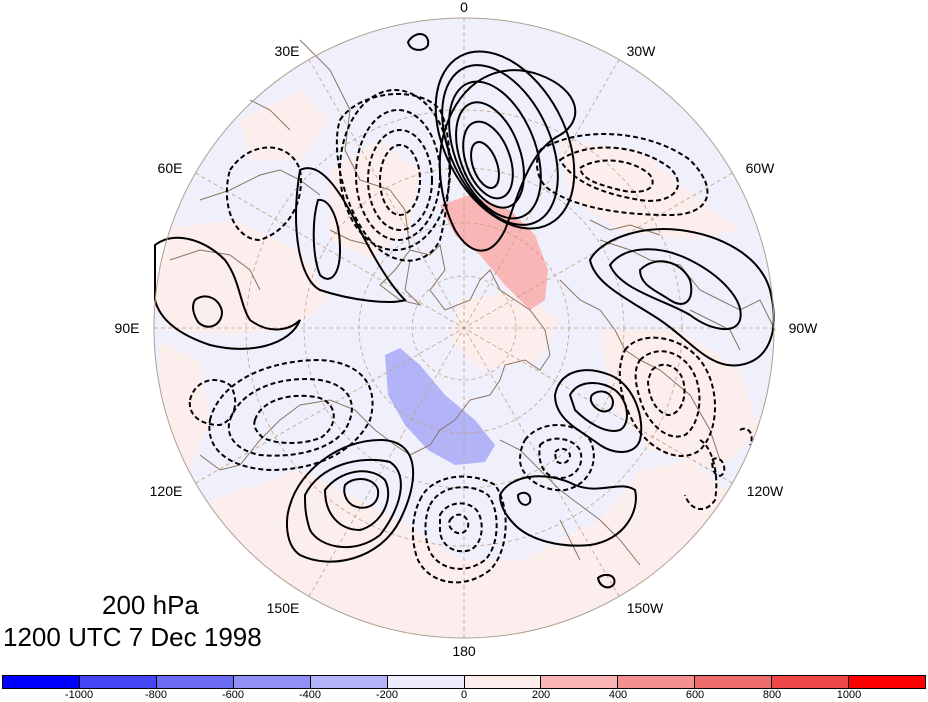 This screenshot has height=702, width=928. I want to click on negative-anomaly-region, so click(440, 406).